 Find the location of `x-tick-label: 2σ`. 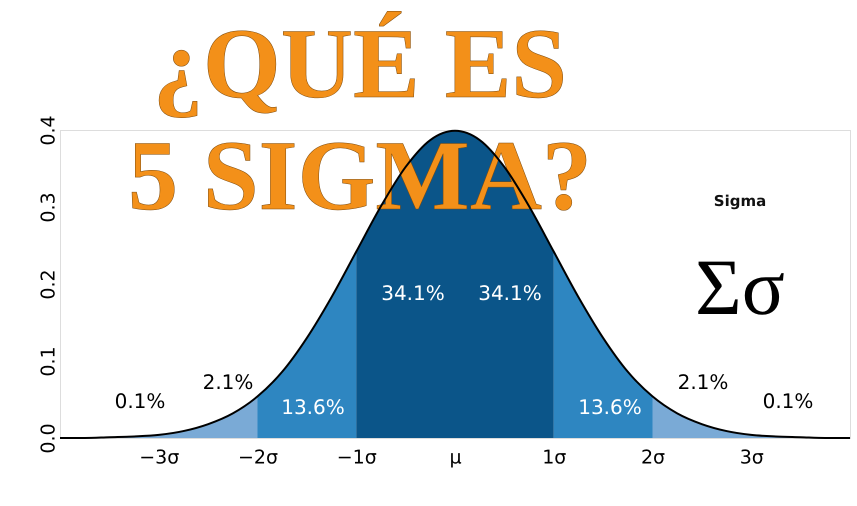

x-tick-label: 2σ is located at coordinates (653, 457).